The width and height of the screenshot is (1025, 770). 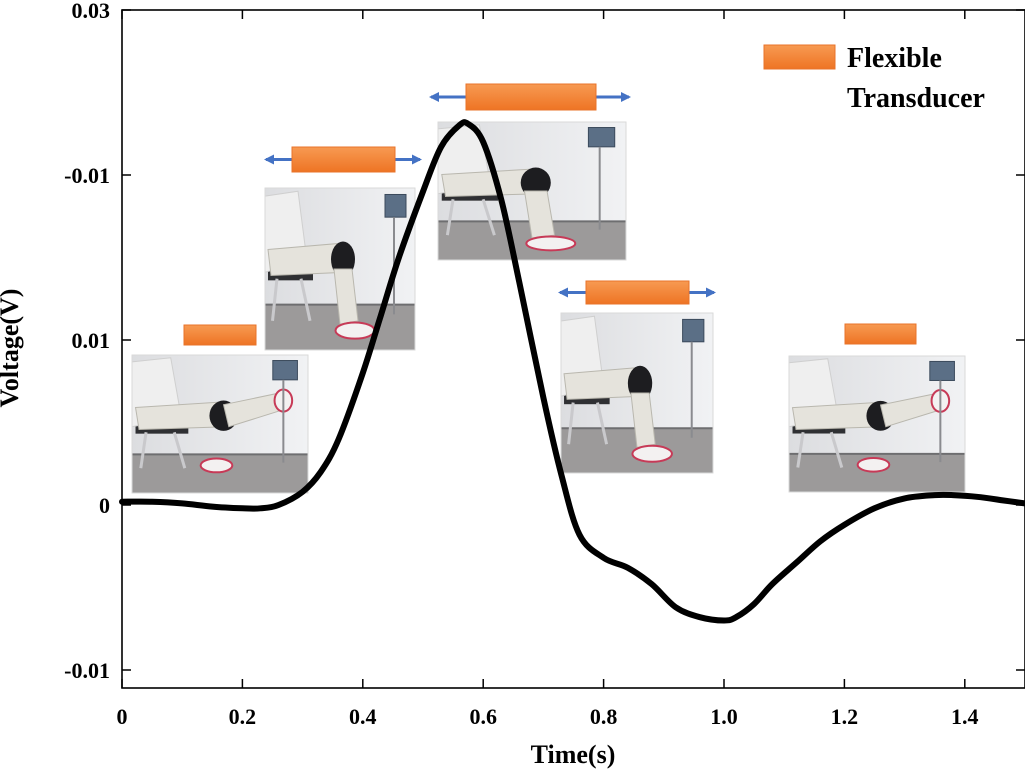 What do you see at coordinates (604, 716) in the screenshot?
I see `x-tick-label: 0.8` at bounding box center [604, 716].